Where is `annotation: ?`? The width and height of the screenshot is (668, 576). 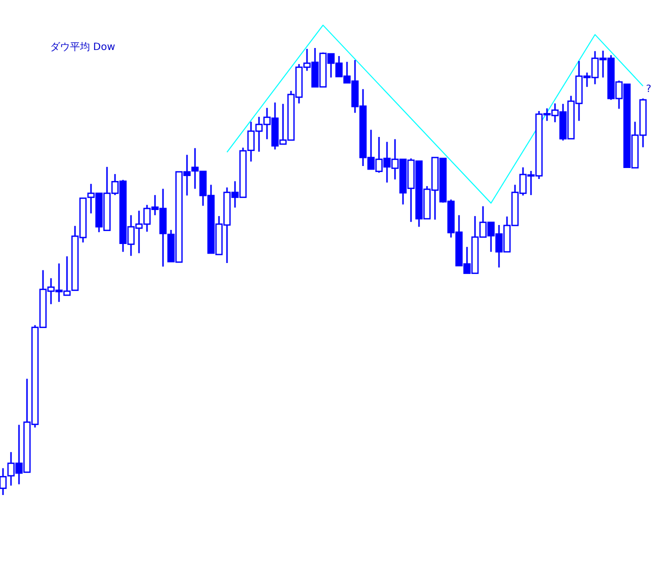 annotation: ? is located at coordinates (649, 89).